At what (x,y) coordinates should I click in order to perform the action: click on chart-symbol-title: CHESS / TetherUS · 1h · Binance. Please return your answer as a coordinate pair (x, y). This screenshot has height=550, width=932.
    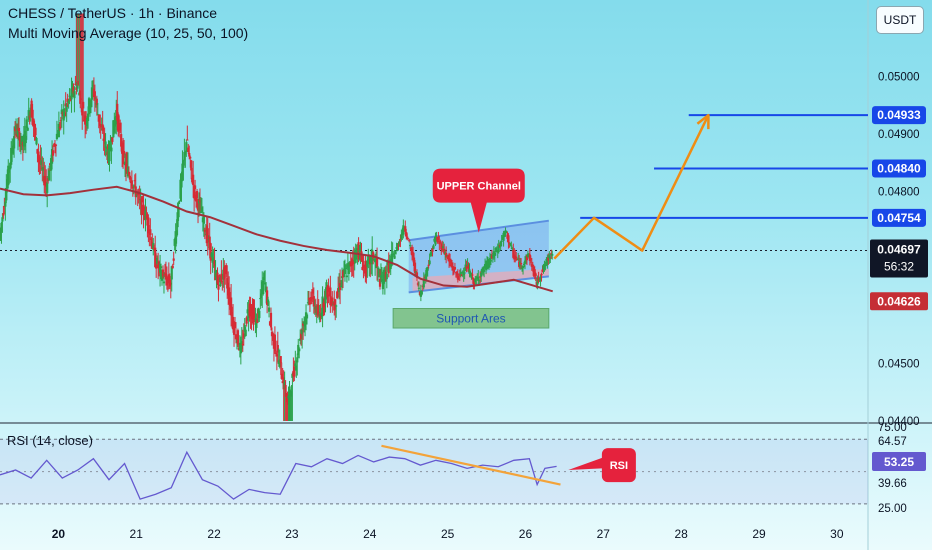
    Looking at the image, I should click on (113, 13).